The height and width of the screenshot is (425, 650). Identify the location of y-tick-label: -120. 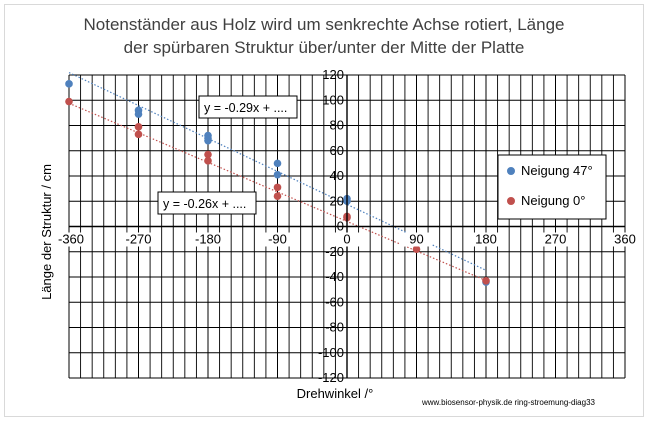
(331, 377).